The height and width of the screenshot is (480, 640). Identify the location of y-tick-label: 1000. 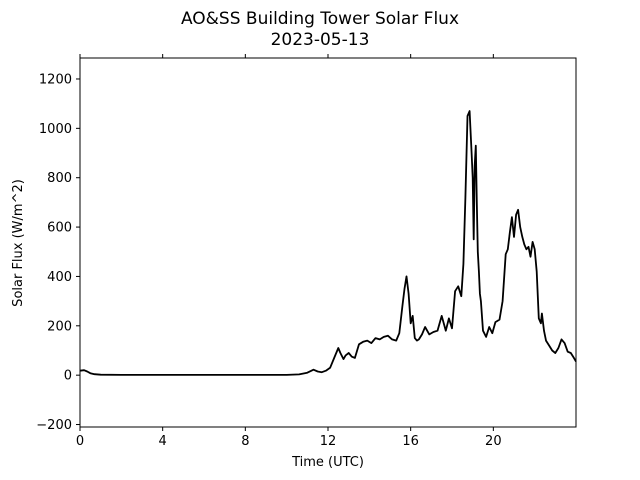
(55, 129).